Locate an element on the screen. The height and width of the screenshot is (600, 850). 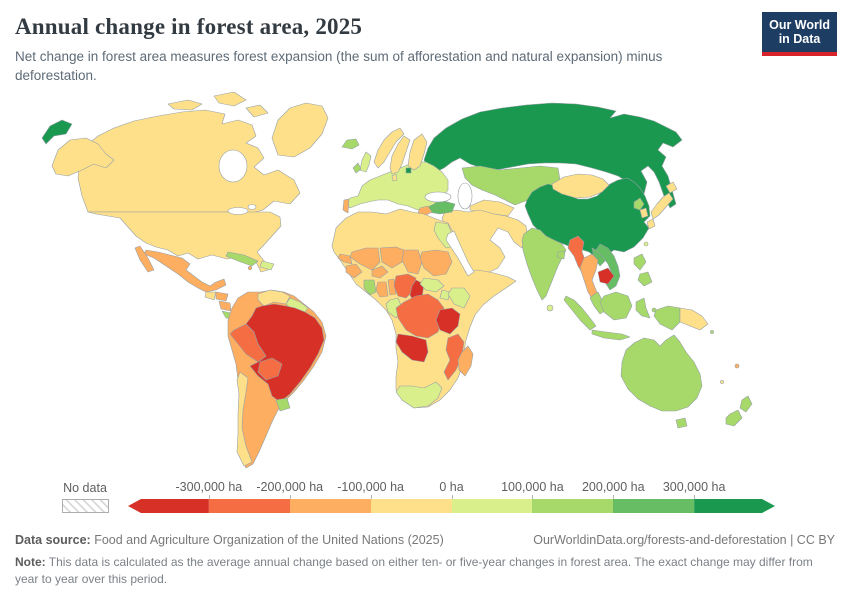
country-south-africa is located at coordinates (419, 395).